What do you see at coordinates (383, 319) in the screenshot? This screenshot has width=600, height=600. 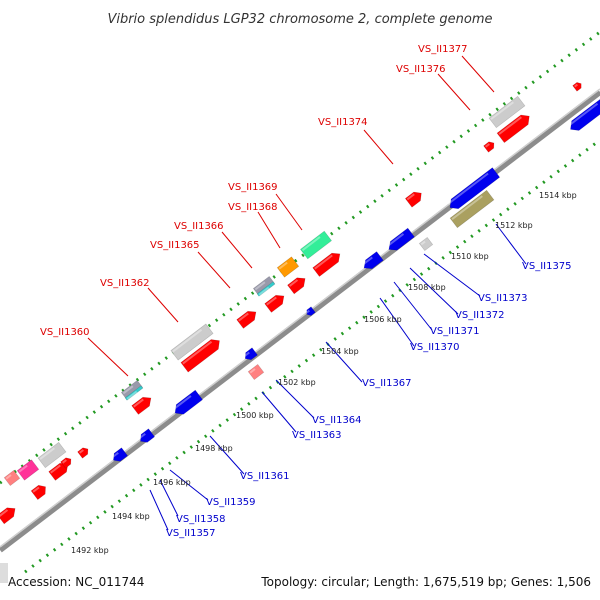 I see `tick-label: 1506 kbp` at bounding box center [383, 319].